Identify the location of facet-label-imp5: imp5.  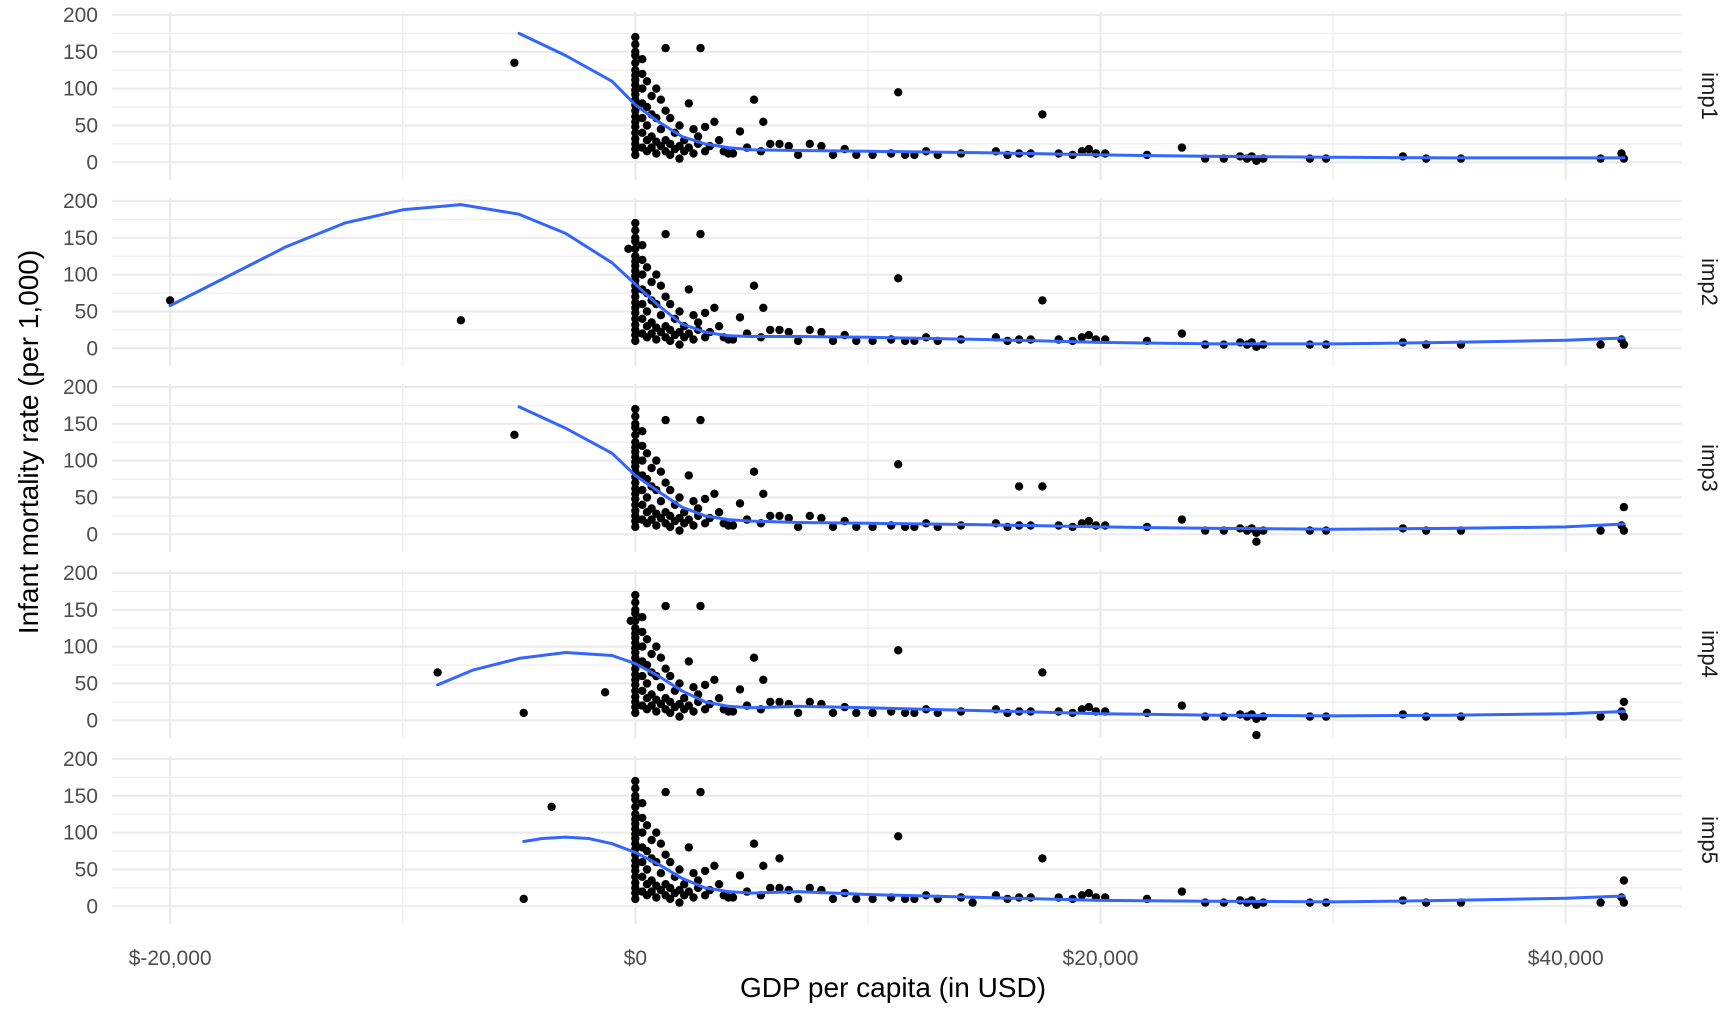
(1709, 840).